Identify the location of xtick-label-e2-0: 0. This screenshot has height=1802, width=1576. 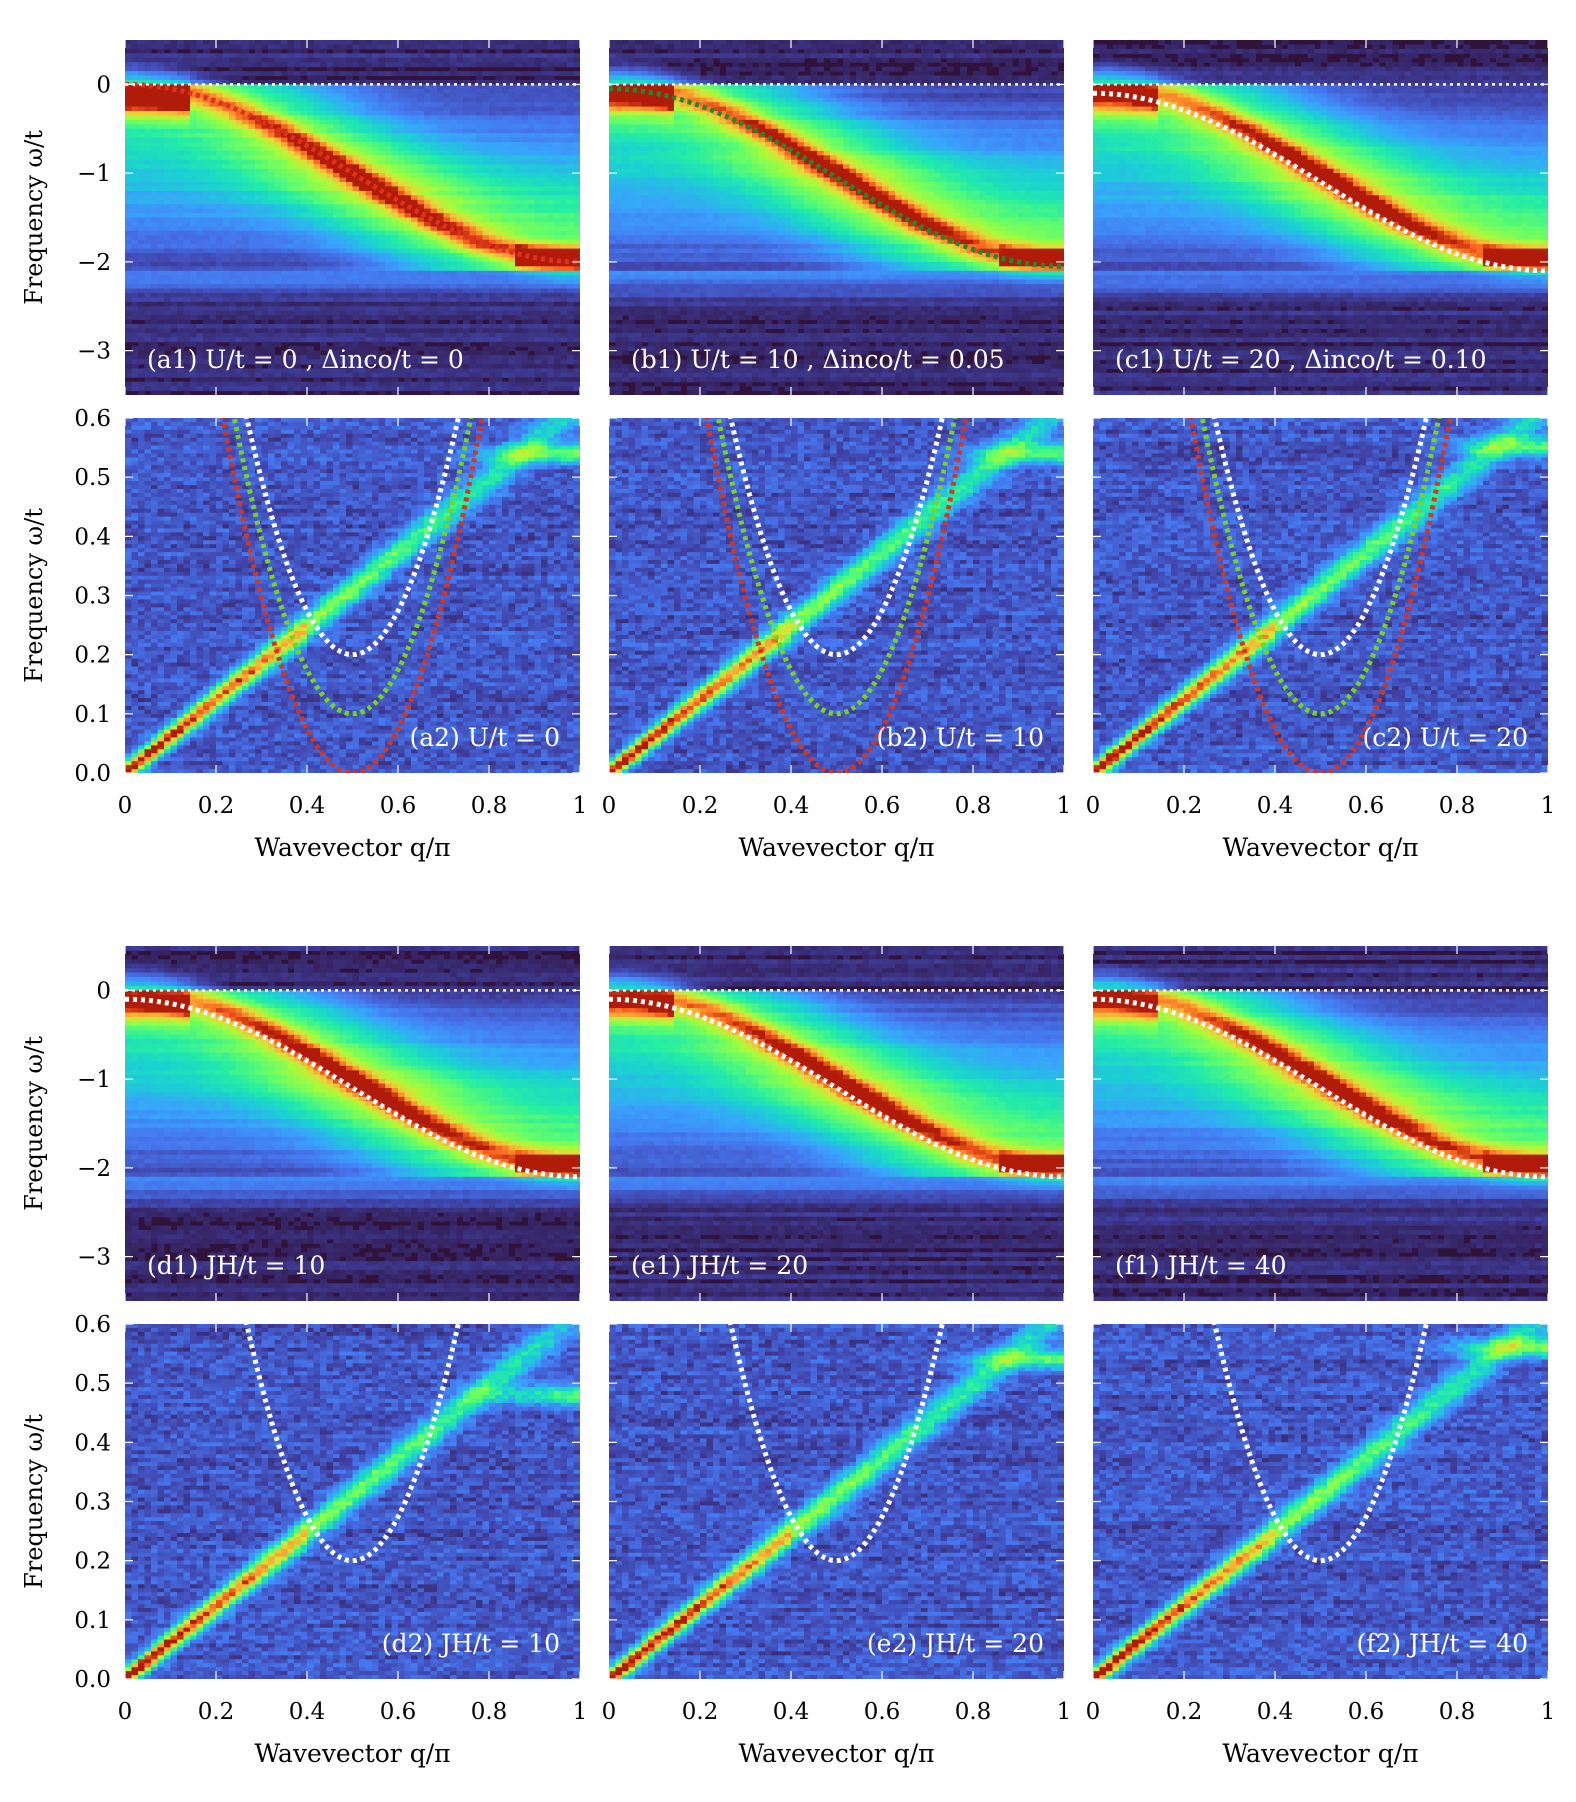
(609, 1712).